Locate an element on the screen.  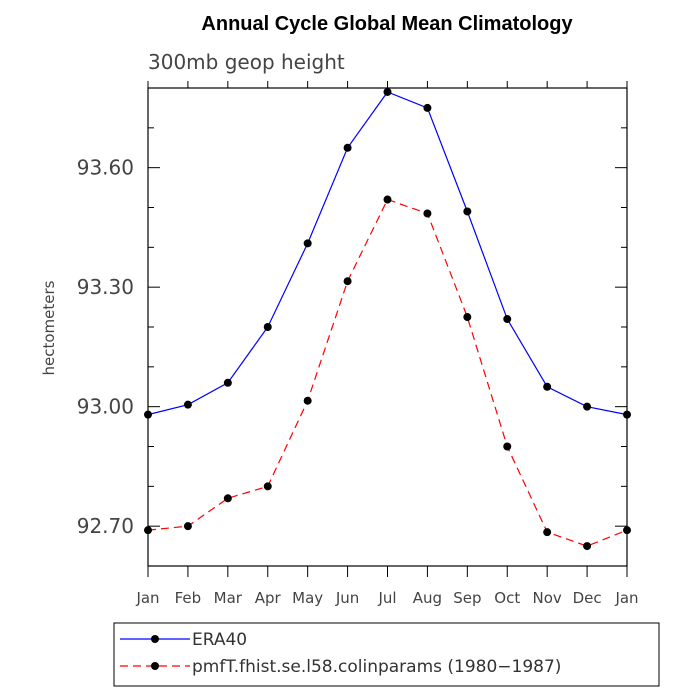
x-tick-label: Apr is located at coordinates (268, 598).